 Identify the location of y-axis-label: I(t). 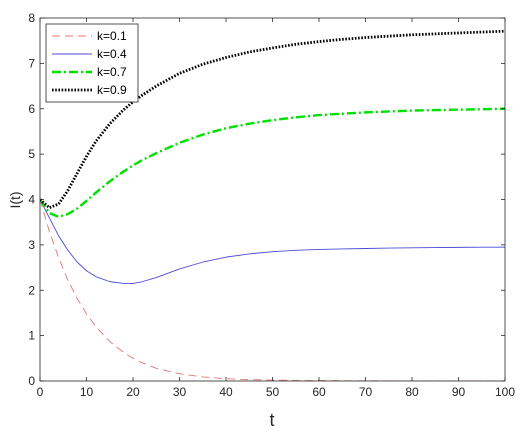
(15, 199).